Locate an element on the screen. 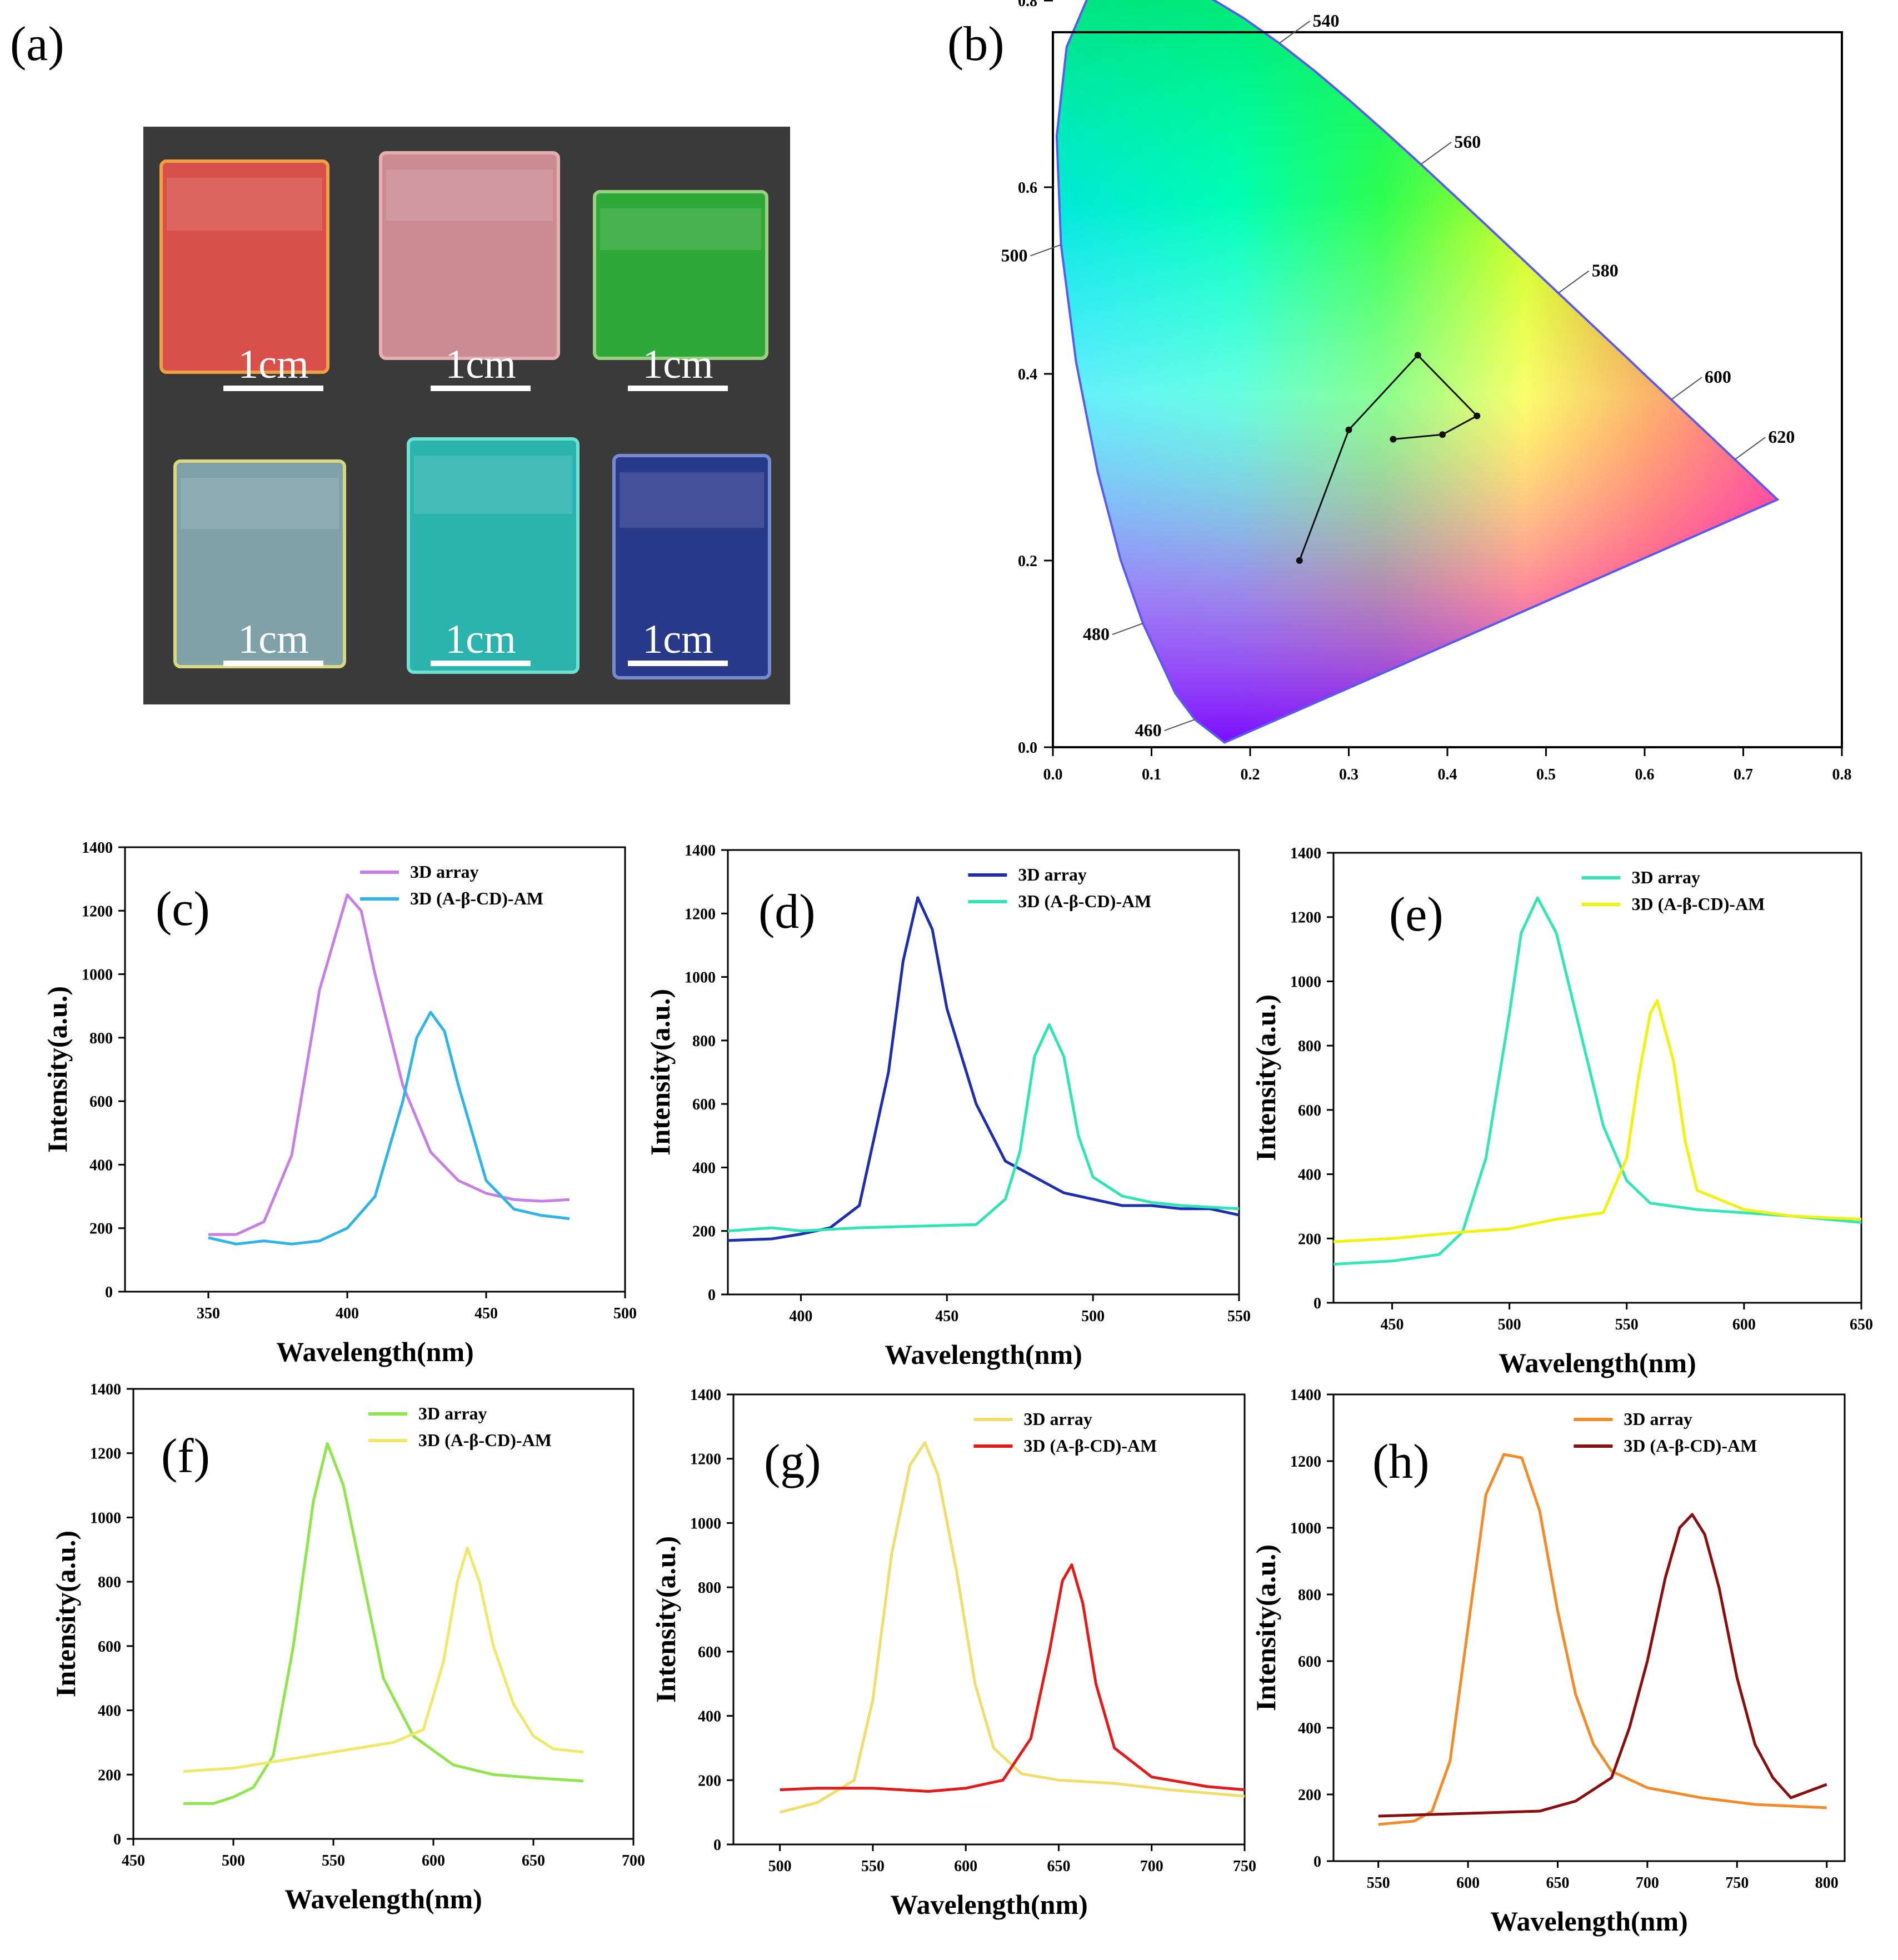  y-tick-label: 1200 is located at coordinates (705, 1459).